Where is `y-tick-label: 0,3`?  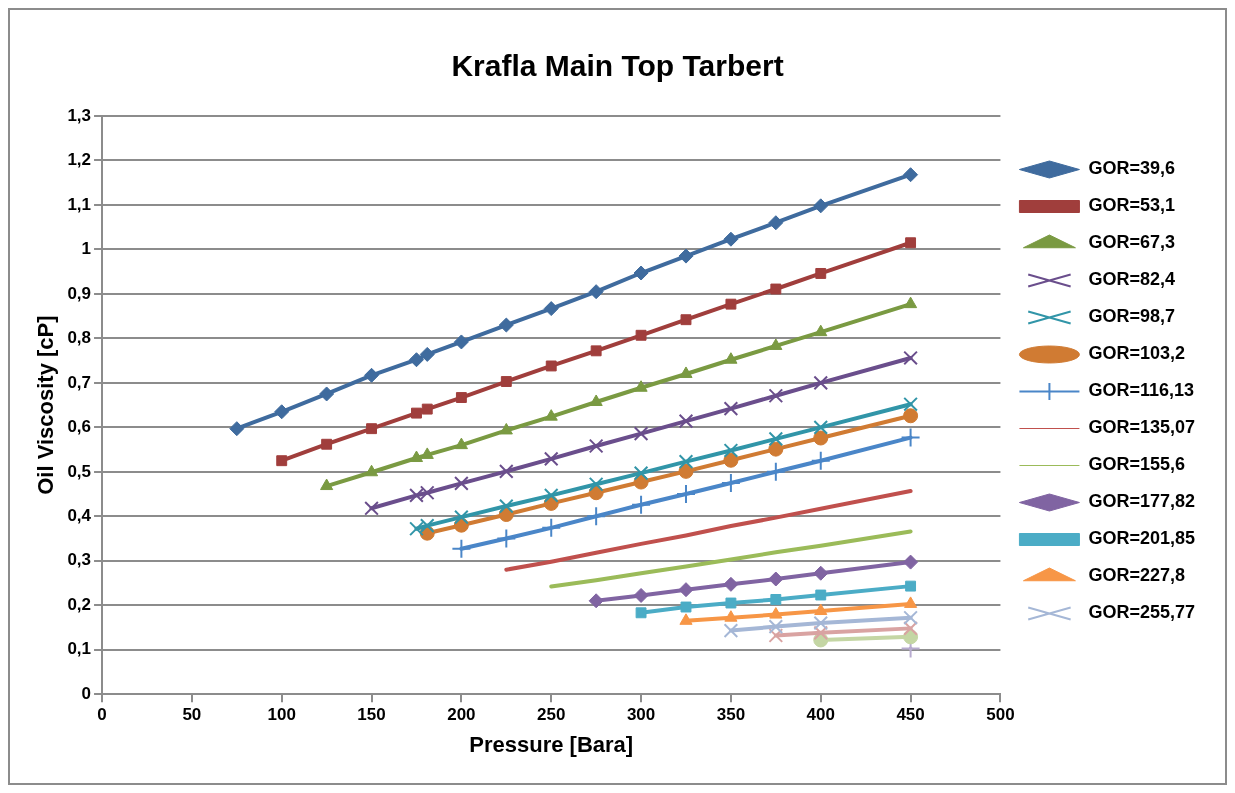 y-tick-label: 0,3 is located at coordinates (79, 560).